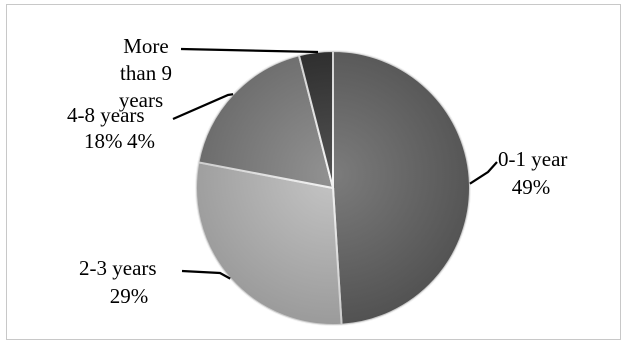 This screenshot has width=627, height=347. What do you see at coordinates (103, 141) in the screenshot?
I see `label-4-8-years-pct: 18%` at bounding box center [103, 141].